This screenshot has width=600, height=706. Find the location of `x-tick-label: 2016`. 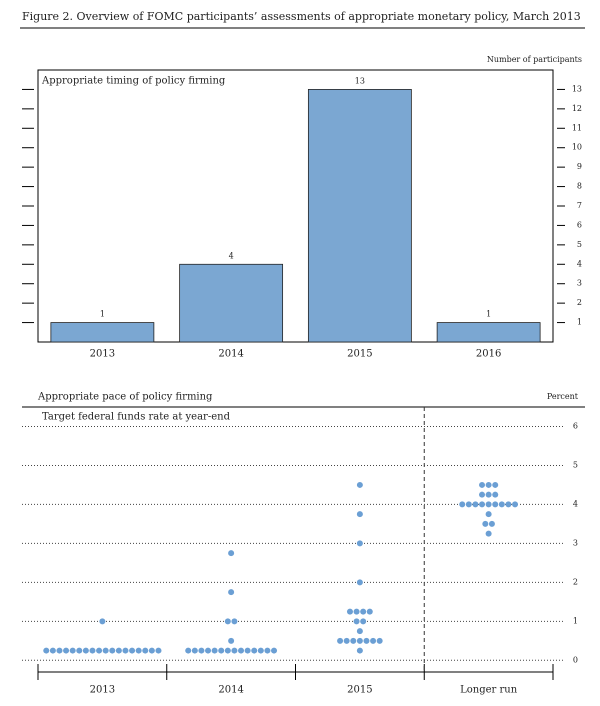

x-tick-label: 2016 is located at coordinates (488, 354).